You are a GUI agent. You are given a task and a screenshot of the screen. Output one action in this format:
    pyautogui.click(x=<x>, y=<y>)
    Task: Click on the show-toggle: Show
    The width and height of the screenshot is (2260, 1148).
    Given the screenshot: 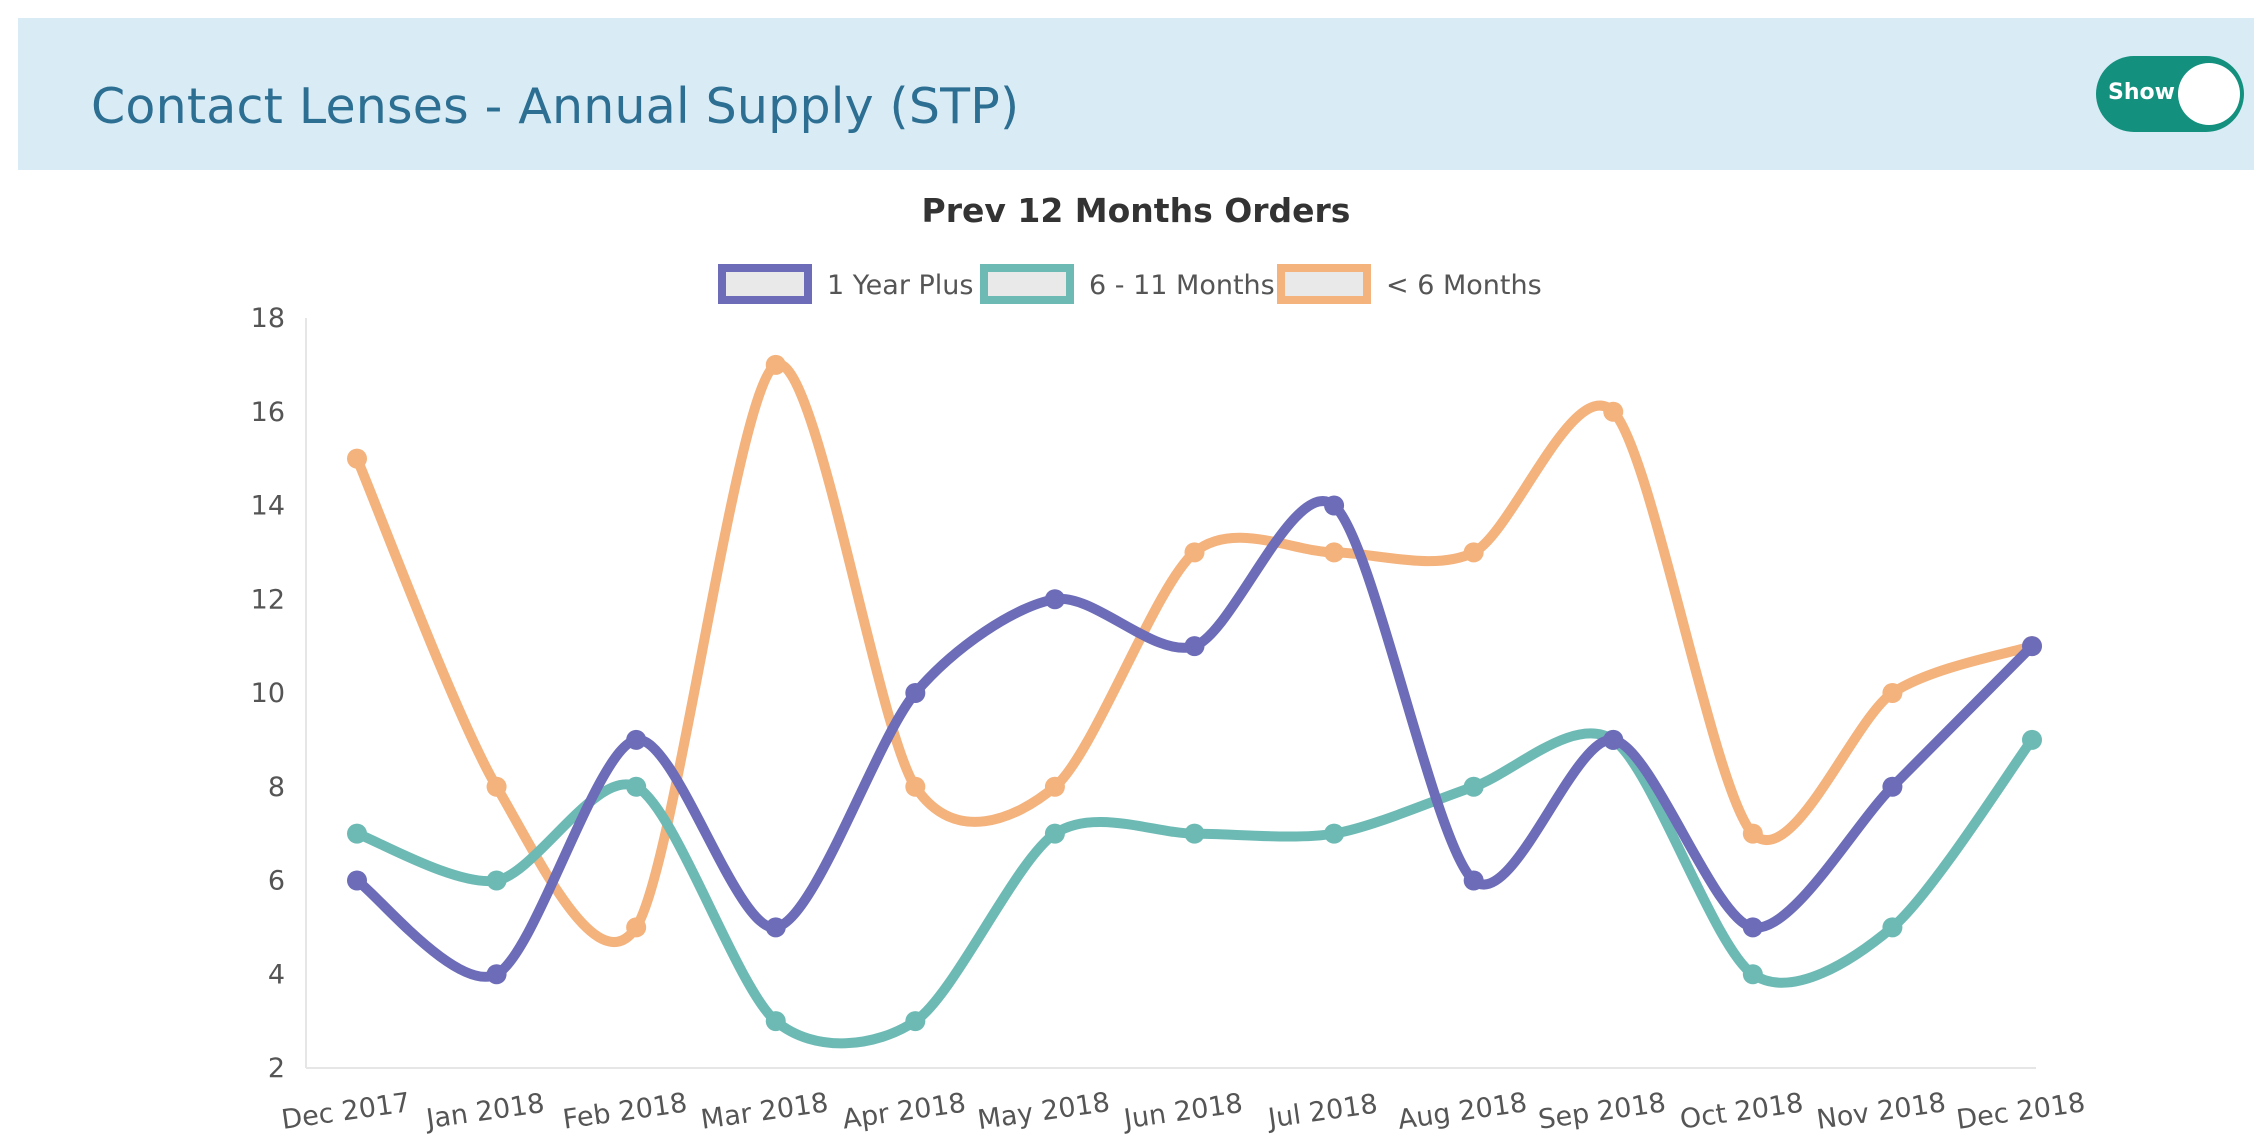 What is the action you would take?
    pyautogui.click(x=2170, y=94)
    